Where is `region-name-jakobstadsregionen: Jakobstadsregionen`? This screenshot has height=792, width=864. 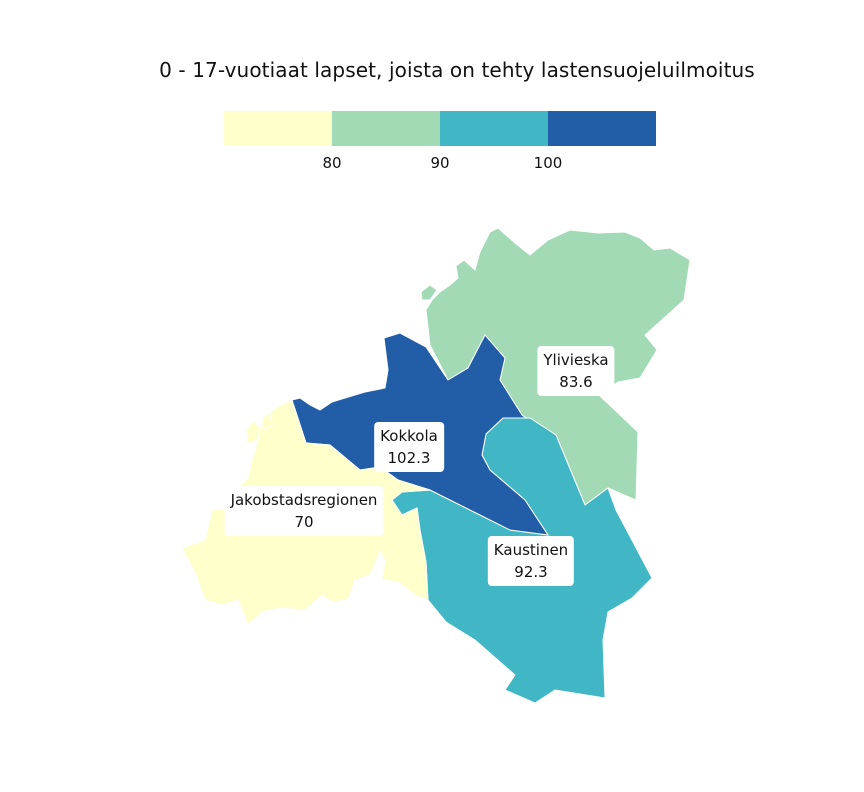
region-name-jakobstadsregionen: Jakobstadsregionen is located at coordinates (304, 500).